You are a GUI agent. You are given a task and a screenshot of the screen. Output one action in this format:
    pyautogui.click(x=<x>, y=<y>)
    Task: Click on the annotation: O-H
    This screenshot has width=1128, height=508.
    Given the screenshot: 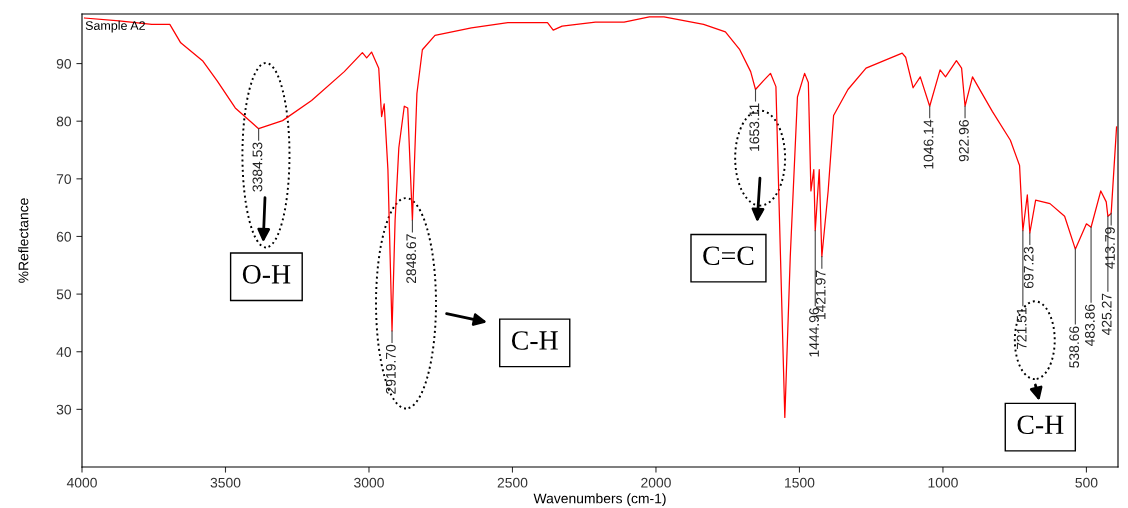 What is the action you would take?
    pyautogui.click(x=266, y=274)
    